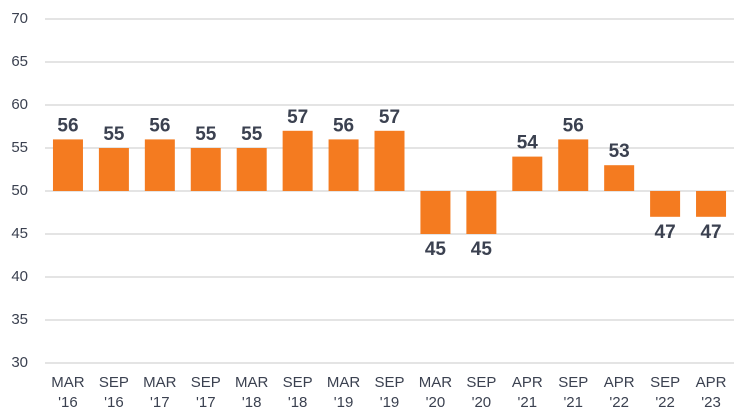 Image resolution: width=734 pixels, height=415 pixels. Describe the element at coordinates (19, 362) in the screenshot. I see `y-tick-label: 30` at that location.